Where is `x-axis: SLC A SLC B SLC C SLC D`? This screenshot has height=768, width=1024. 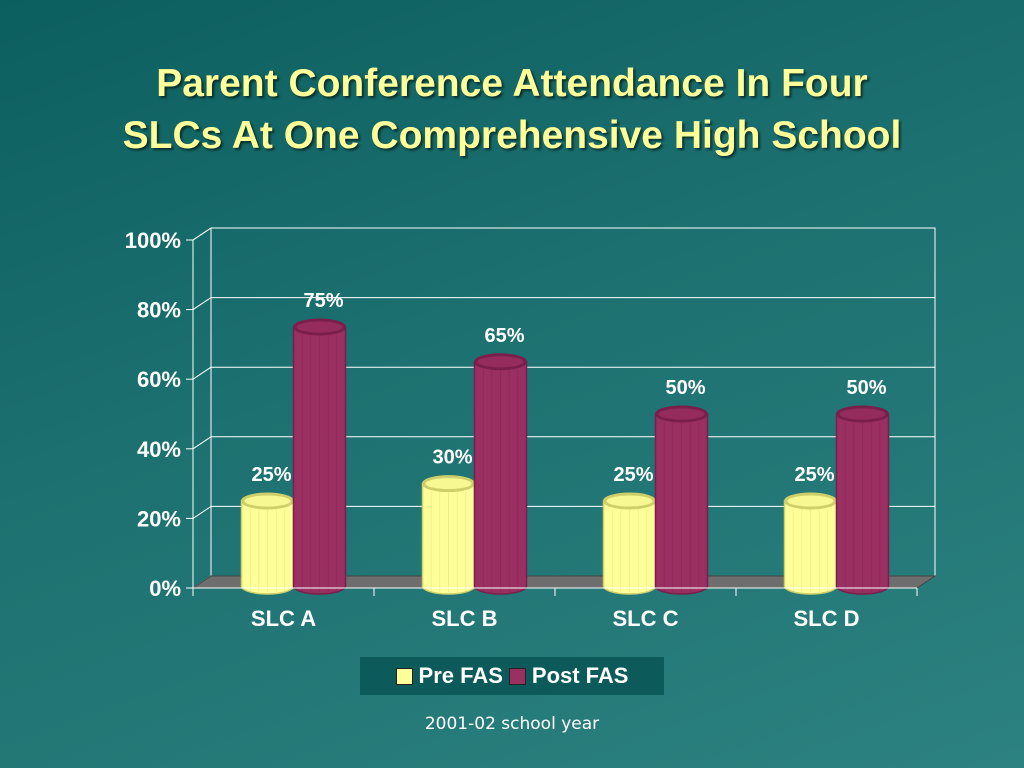
x-axis: SLC A SLC B SLC C SLC D is located at coordinates (555, 609).